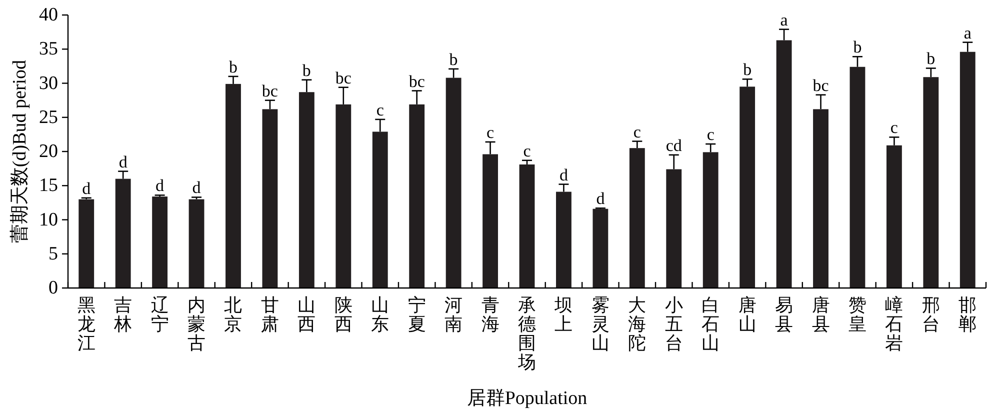  I want to click on x-tick-label: 宁夏, so click(417, 314).